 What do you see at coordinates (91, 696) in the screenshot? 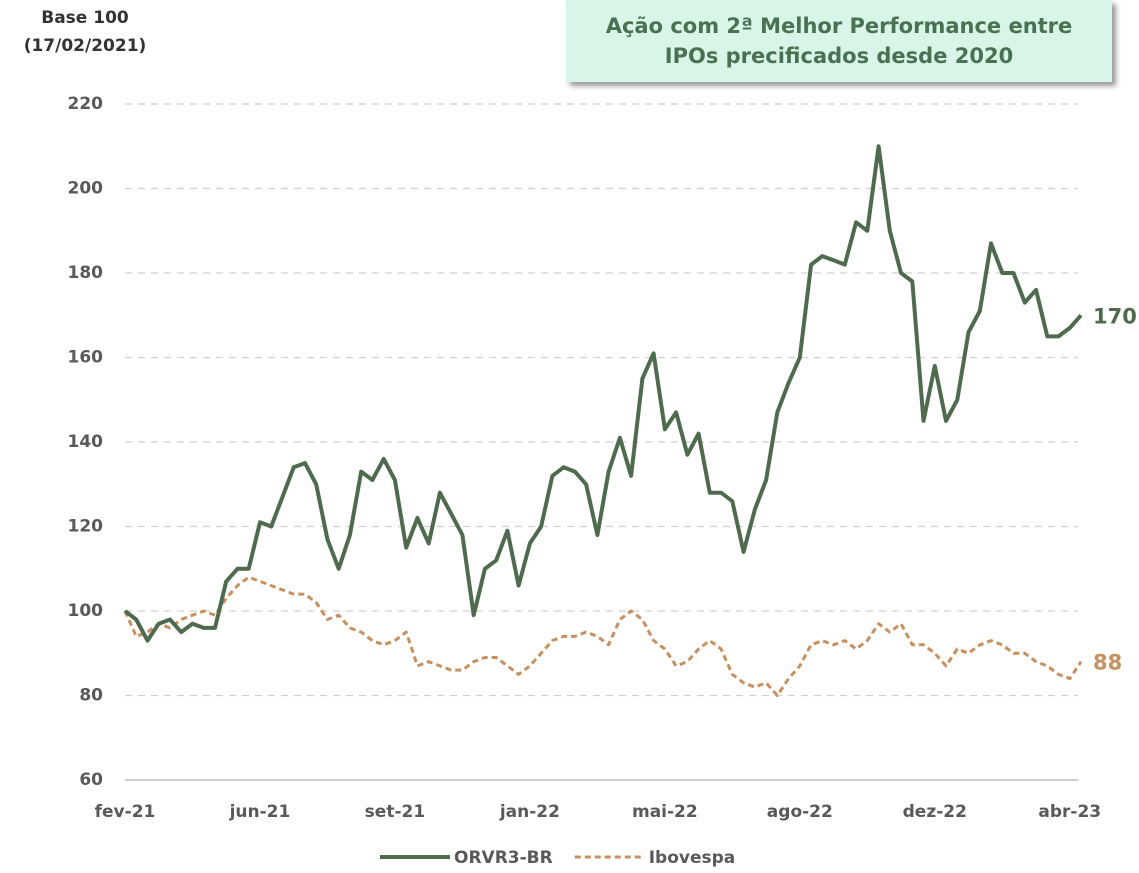
I see `y-tick-label: 80` at bounding box center [91, 696].